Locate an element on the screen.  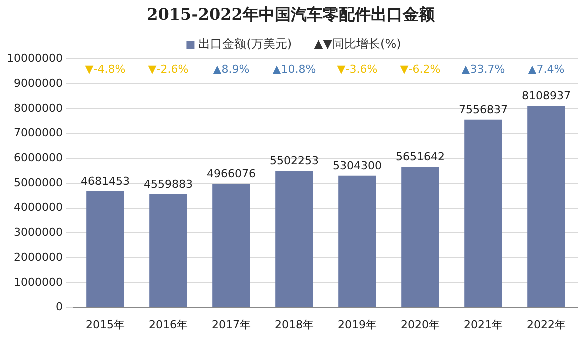
x-tick-label: 2022年 is located at coordinates (546, 325).